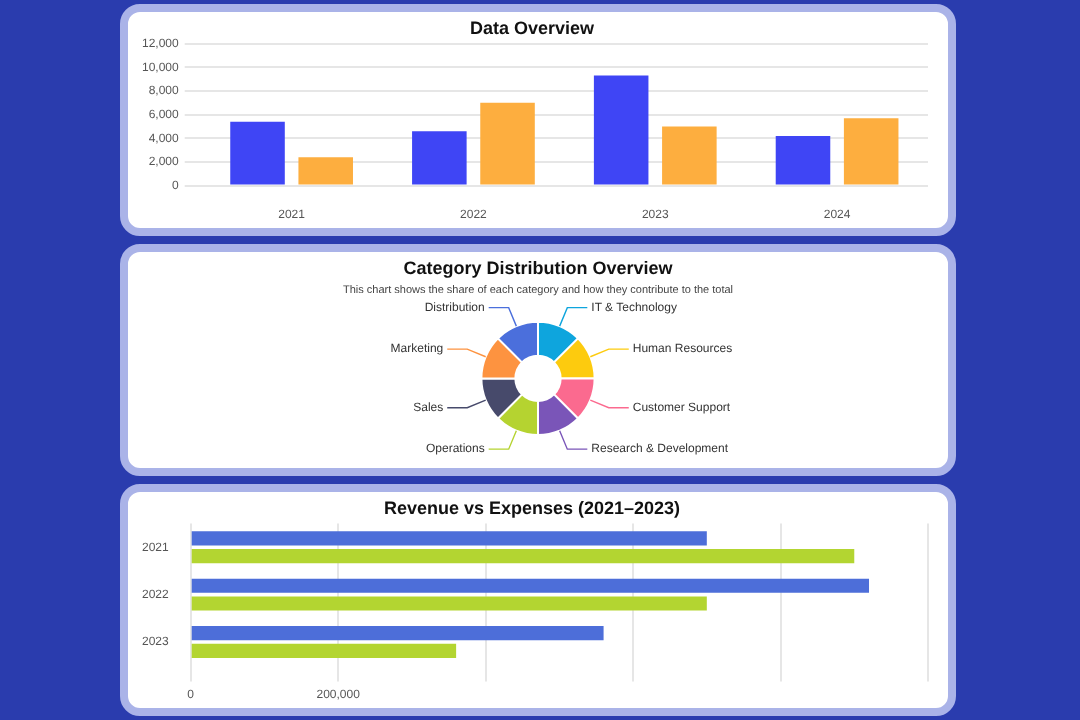 The width and height of the screenshot is (1080, 720). Describe the element at coordinates (532, 507) in the screenshot. I see `chart-title: Revenue vs Expenses (2021–2023)` at that location.